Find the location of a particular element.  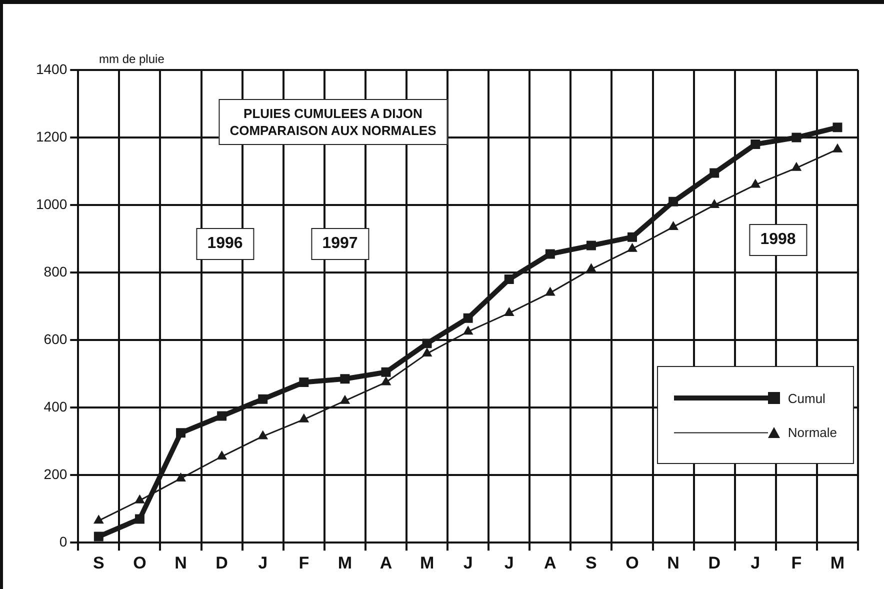

y-tick-label: 1200 is located at coordinates (52, 136).